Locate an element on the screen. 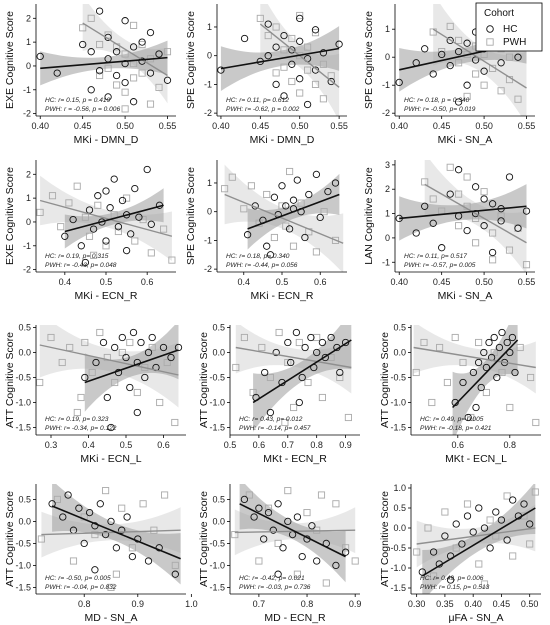  x-tick-label: 0.4 is located at coordinates (88, 445).